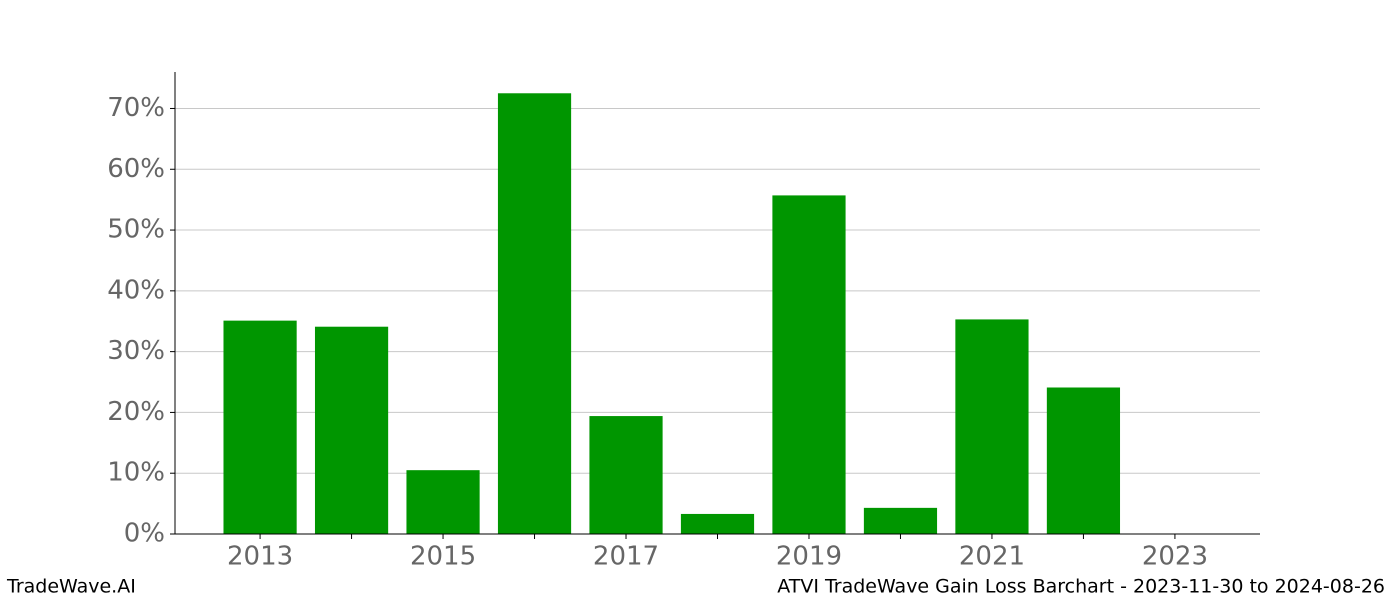 This screenshot has width=1400, height=600. Describe the element at coordinates (136, 169) in the screenshot. I see `y-tick-label: 60%` at that location.